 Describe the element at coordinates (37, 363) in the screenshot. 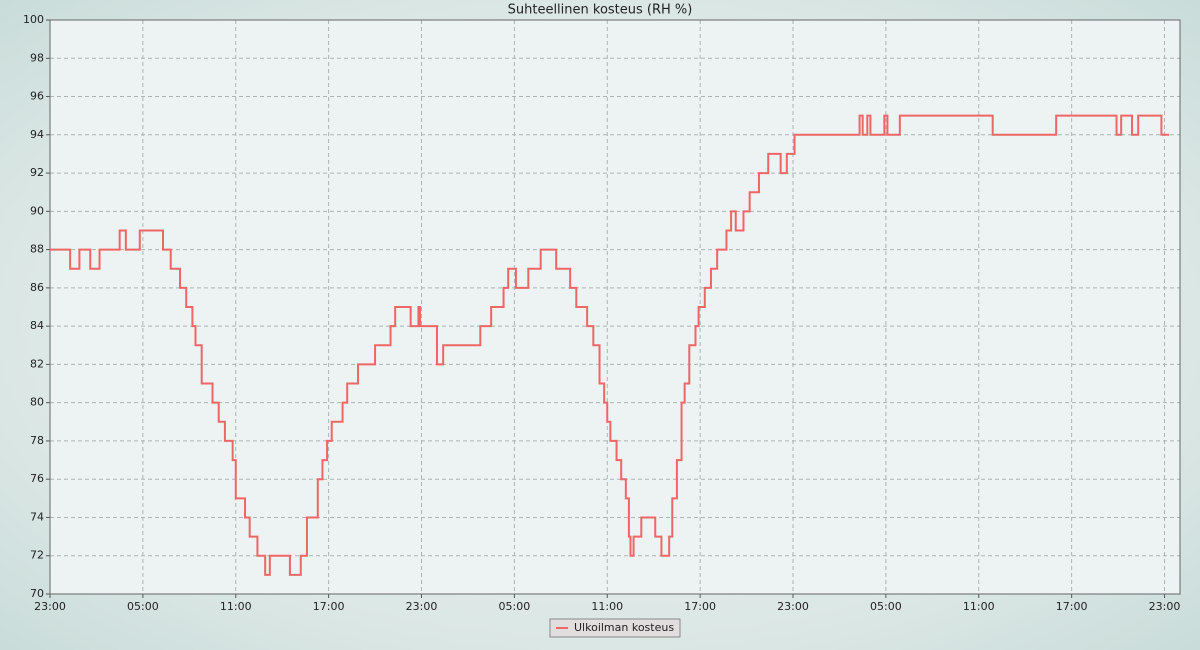

I see `y-tick-label: 82` at that location.